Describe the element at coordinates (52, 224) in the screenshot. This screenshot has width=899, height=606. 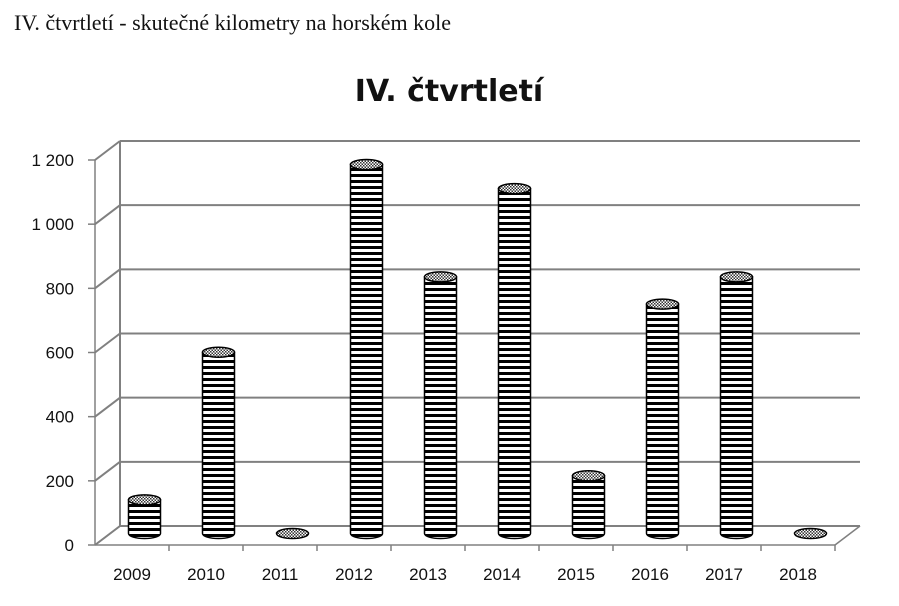
I see `y-tick-label: 1 000` at that location.